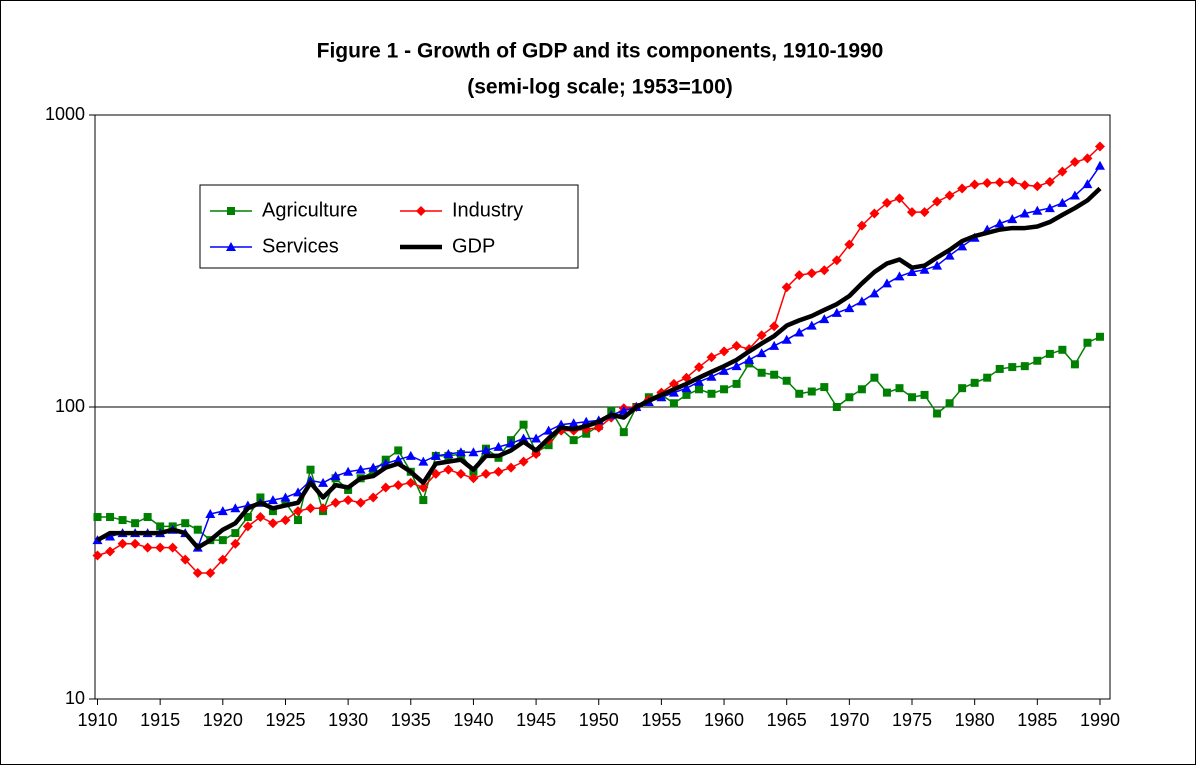 The height and width of the screenshot is (765, 1196). What do you see at coordinates (300, 246) in the screenshot?
I see `legend-label: Services` at bounding box center [300, 246].